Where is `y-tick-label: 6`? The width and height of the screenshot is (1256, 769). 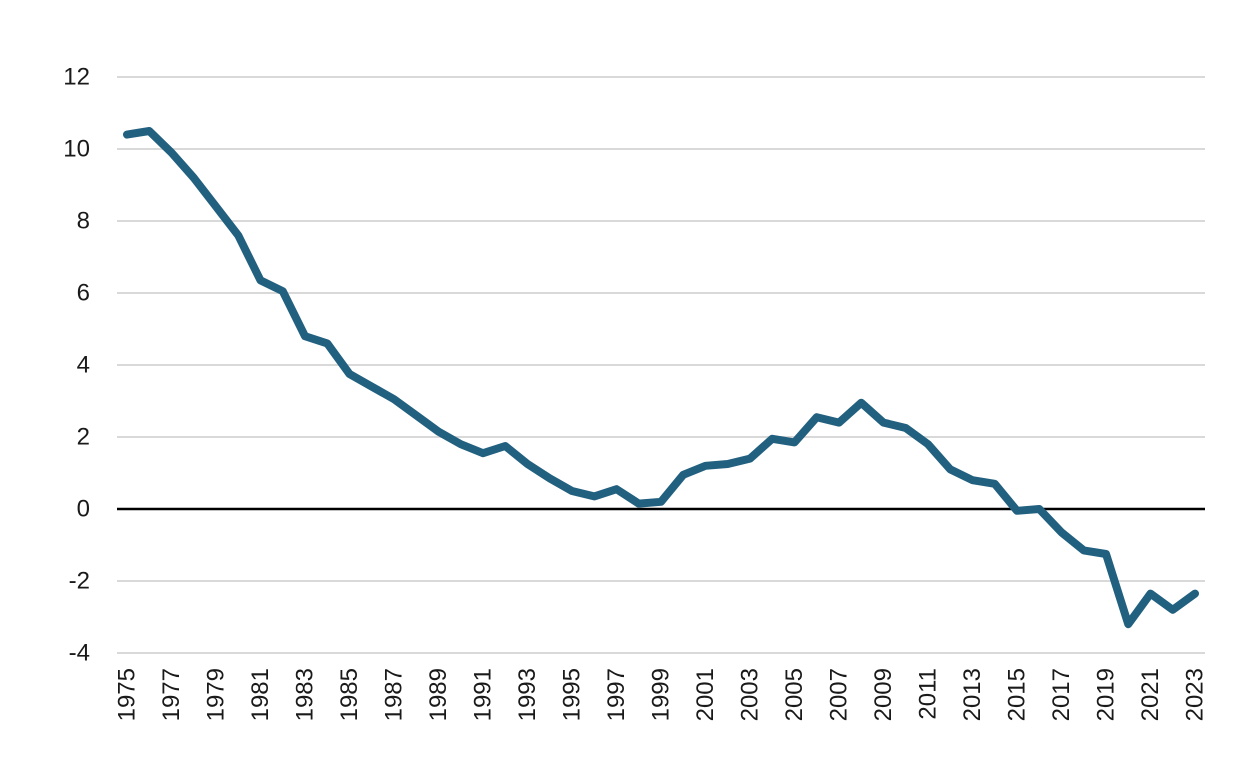 y-tick-label: 6 is located at coordinates (83, 293).